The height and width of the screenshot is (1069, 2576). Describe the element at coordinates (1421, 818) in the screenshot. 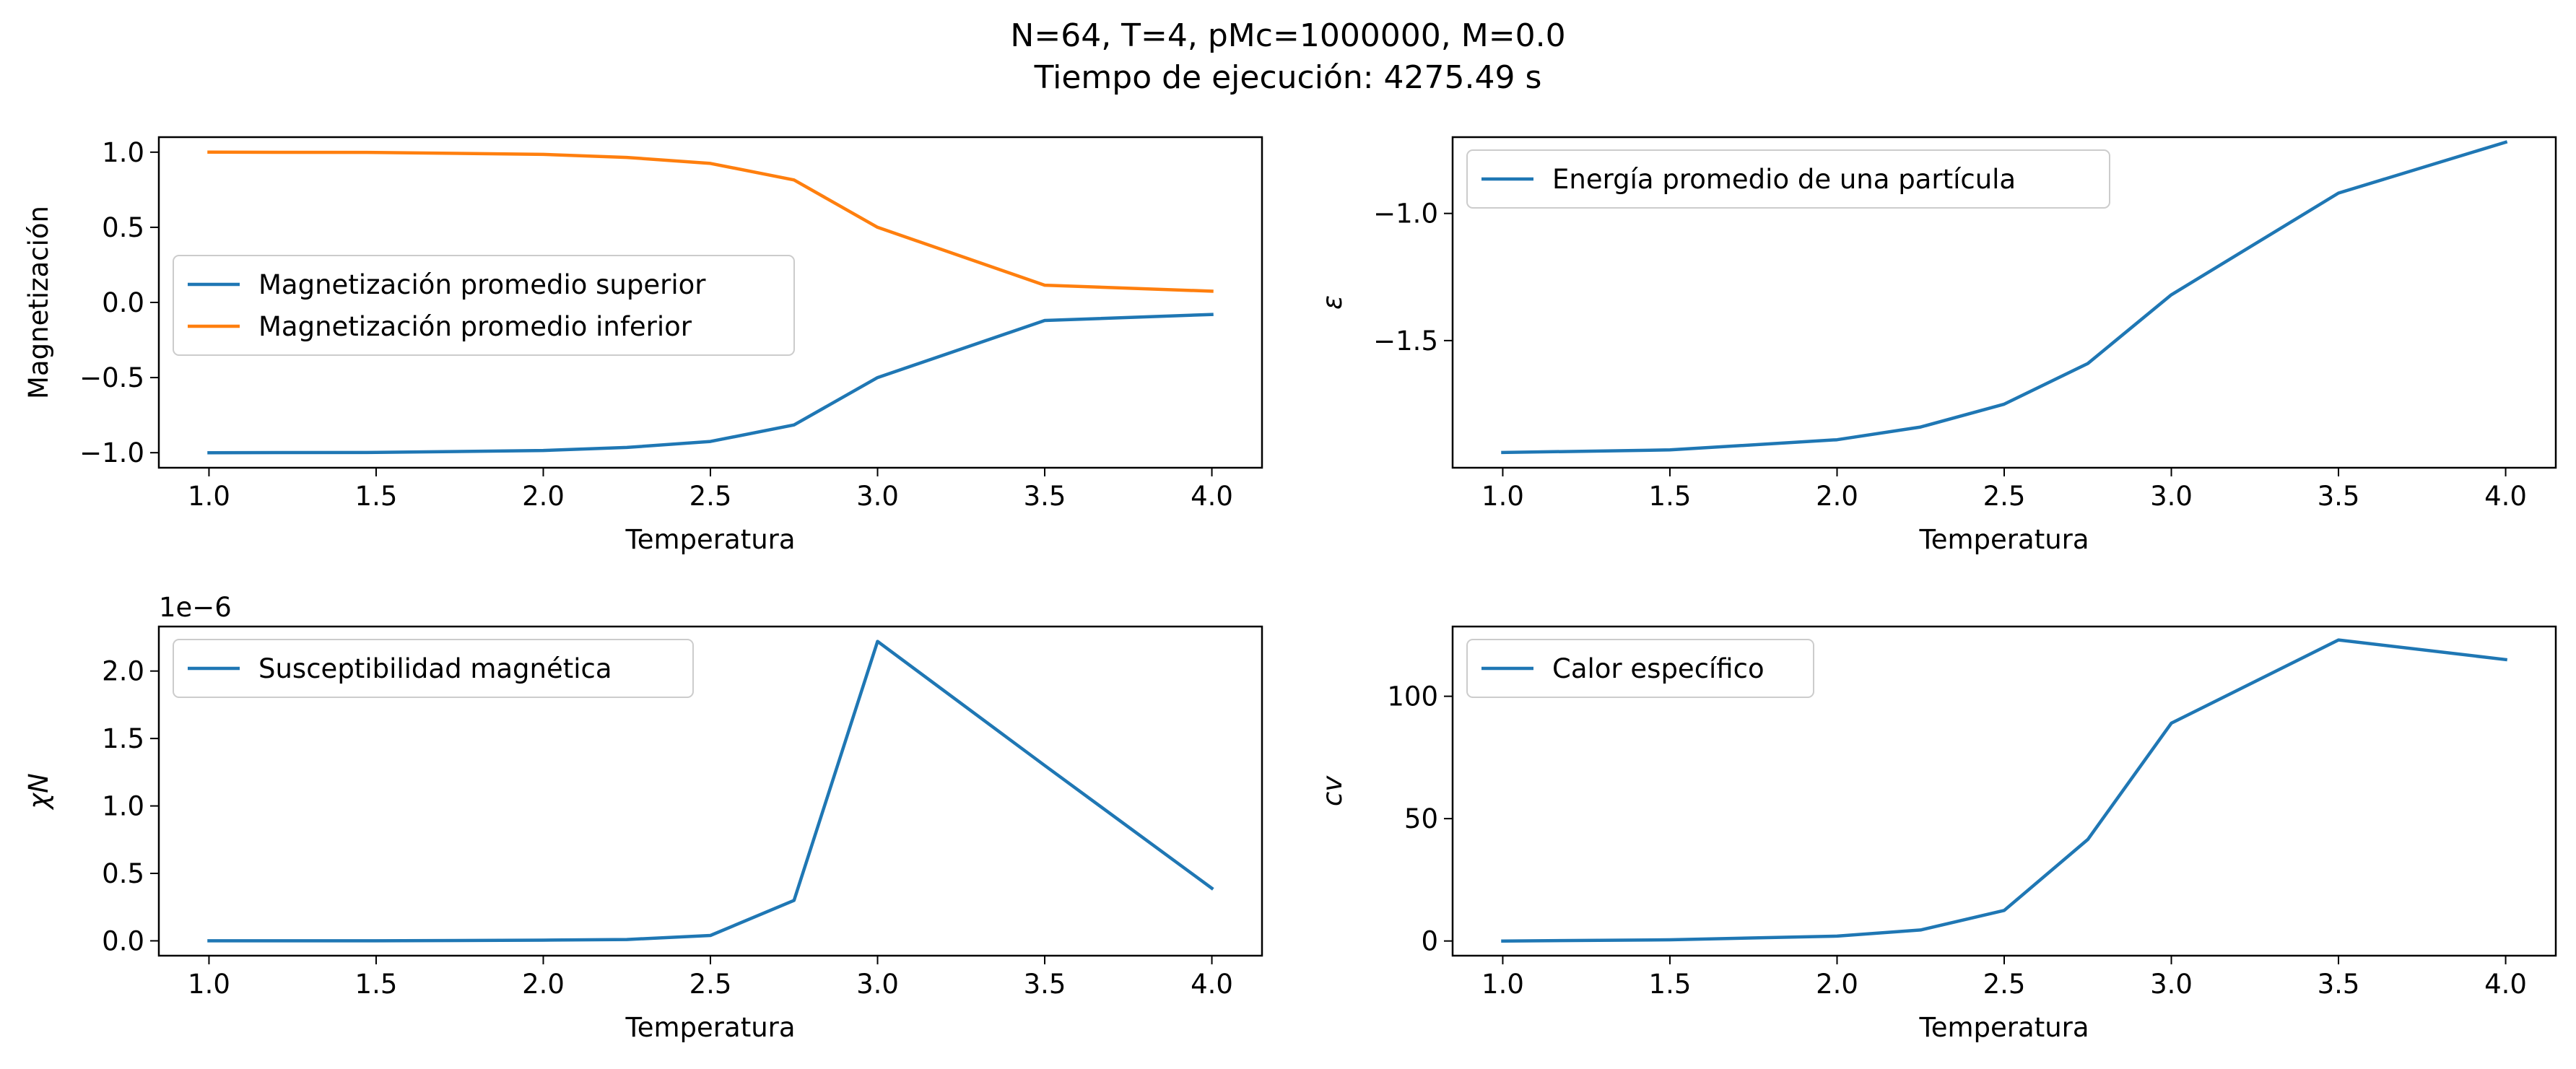

I see `y-tick-label: 50` at that location.